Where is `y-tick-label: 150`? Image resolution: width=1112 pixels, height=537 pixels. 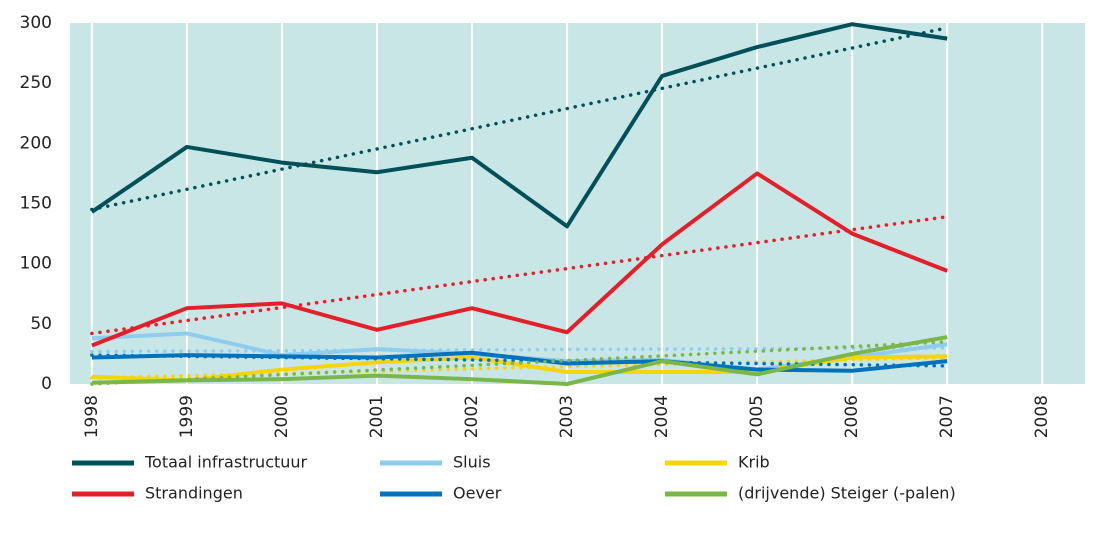
y-tick-label: 150 is located at coordinates (36, 204).